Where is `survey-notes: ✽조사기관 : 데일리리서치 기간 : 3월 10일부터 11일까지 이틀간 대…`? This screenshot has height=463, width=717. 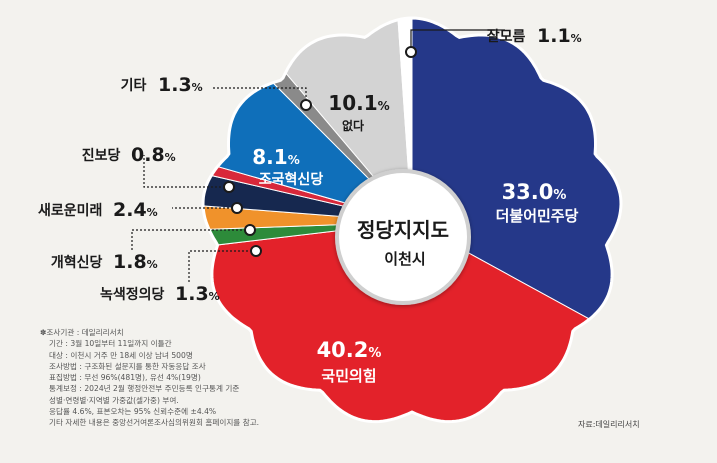 survey-notes: ✽조사기관 : 데일리리서치 기간 : 3월 10일부터 11일까지 이틀간 대… is located at coordinates (190, 378).